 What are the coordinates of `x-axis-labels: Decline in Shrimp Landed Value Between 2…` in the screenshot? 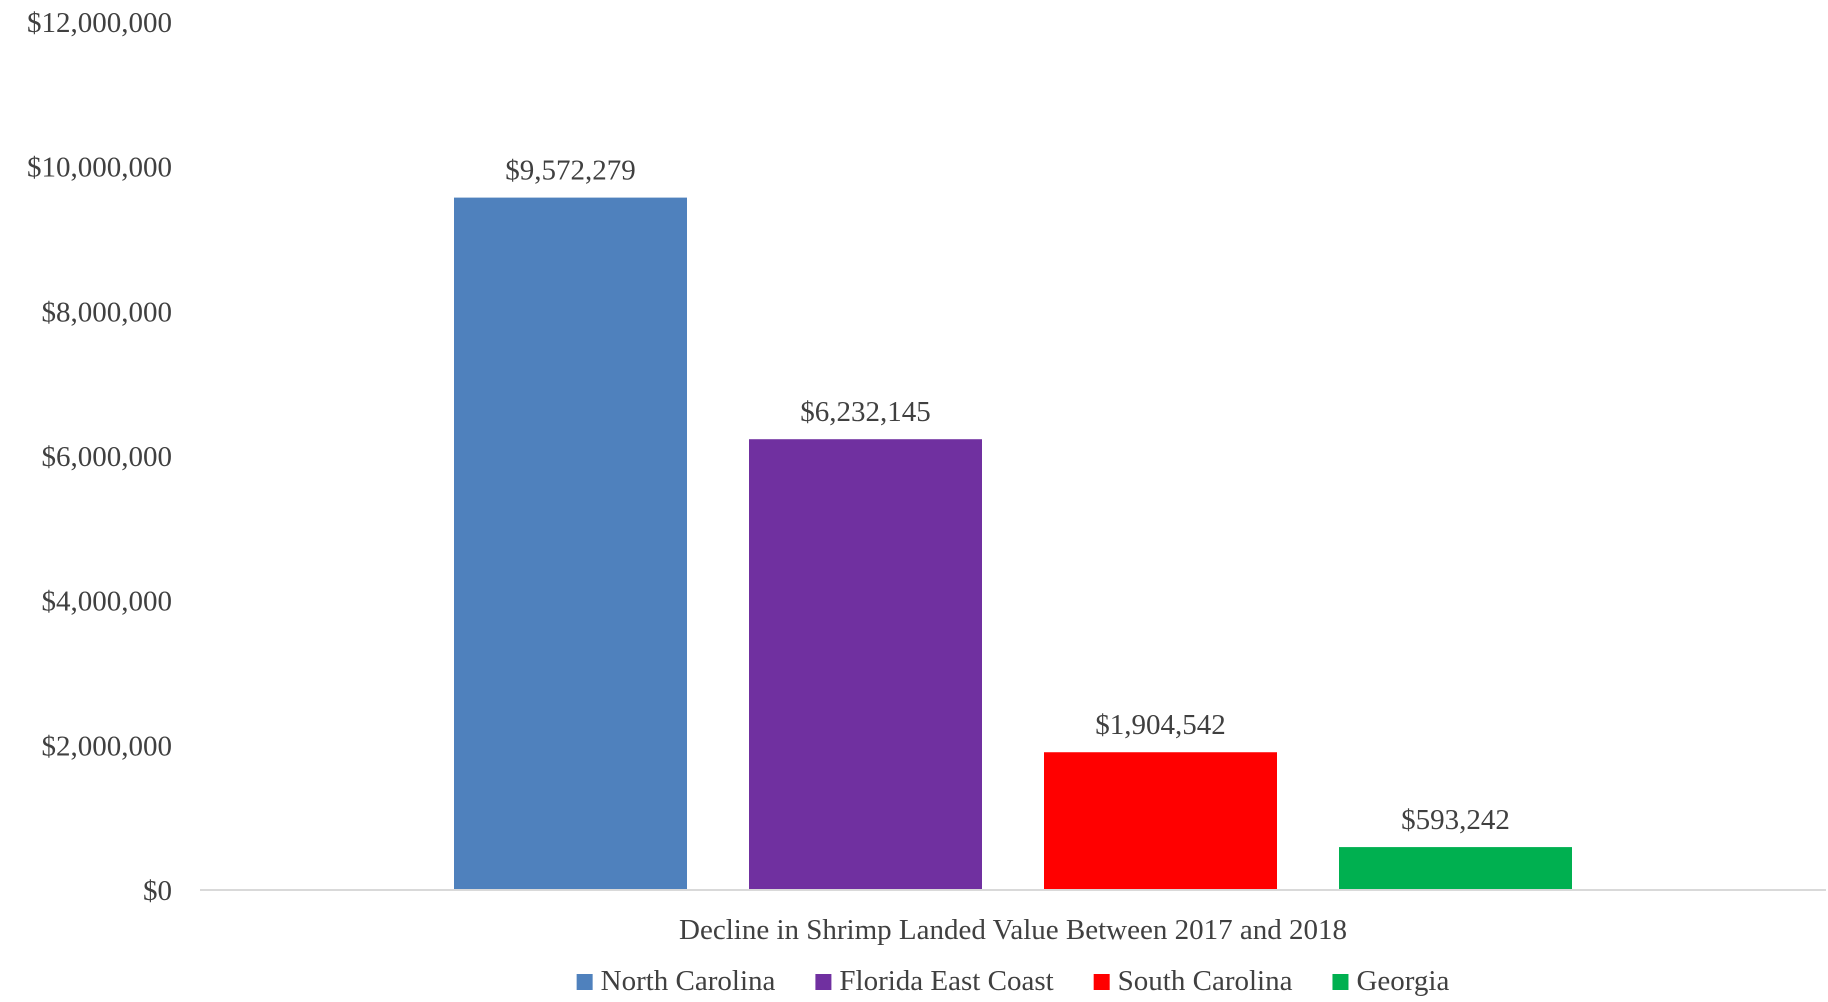 It's located at (1013, 930).